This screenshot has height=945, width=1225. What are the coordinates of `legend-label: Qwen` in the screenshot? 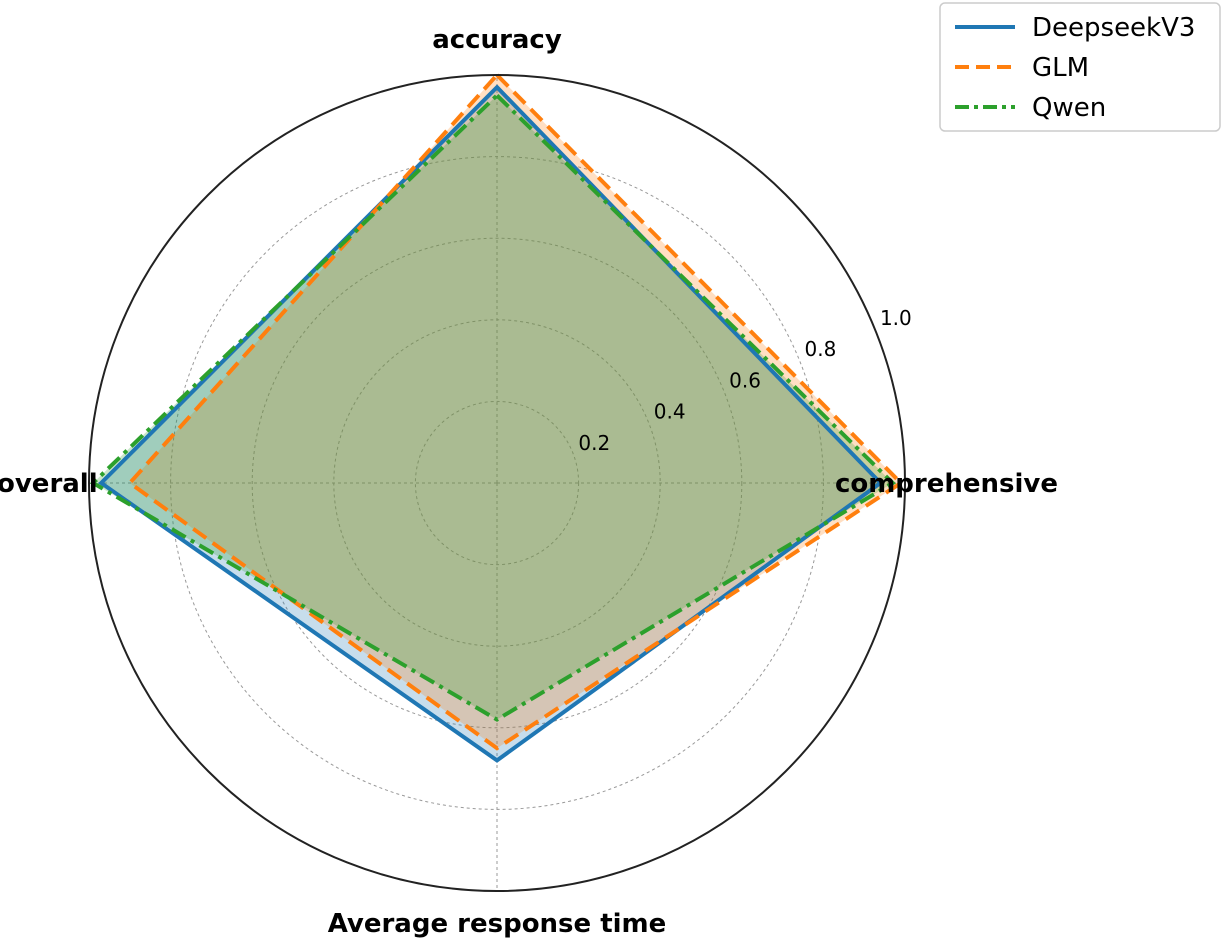 It's located at (1069, 108).